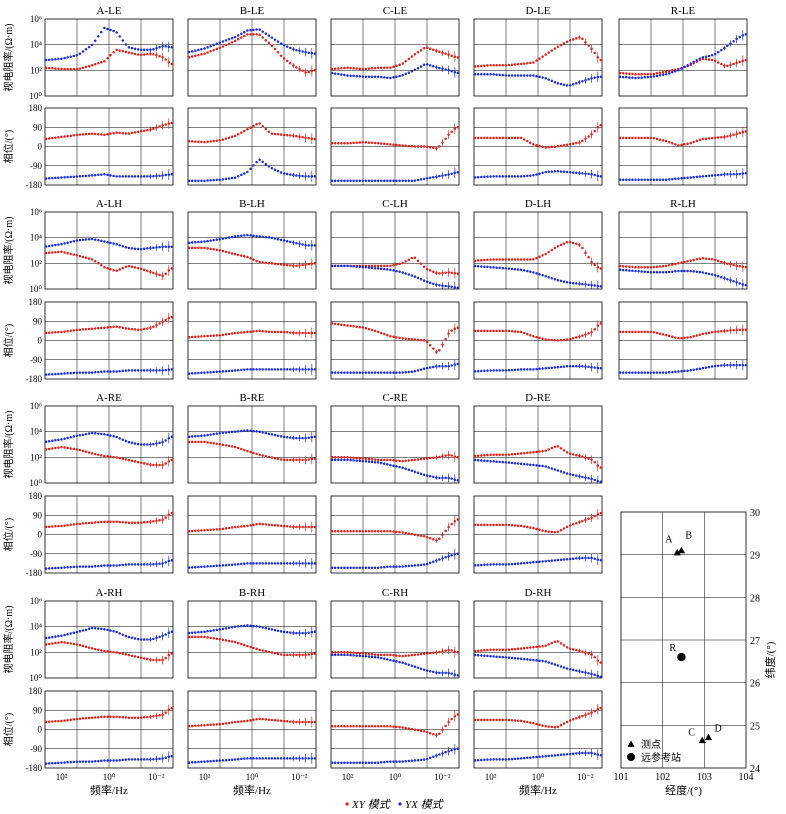  I want to click on lat-tick-label: 27, so click(755, 641).